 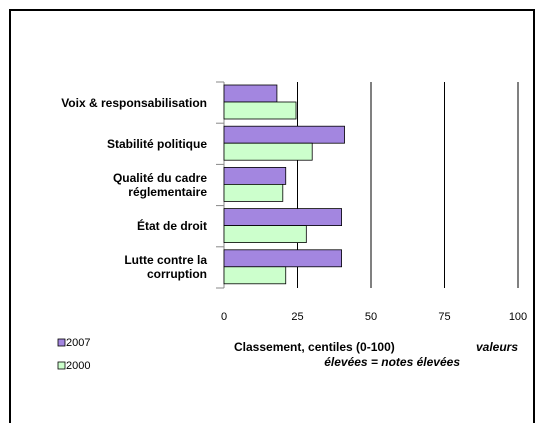 I want to click on annotation: élevées = notes élevées, so click(x=392, y=362).